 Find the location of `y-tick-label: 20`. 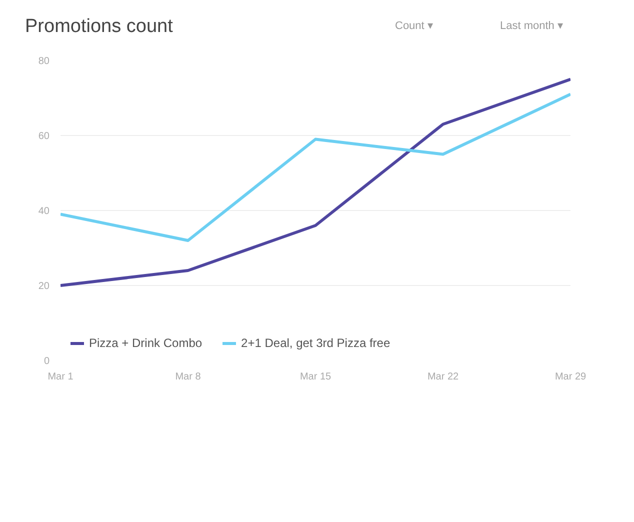

y-tick-label: 20 is located at coordinates (44, 286).